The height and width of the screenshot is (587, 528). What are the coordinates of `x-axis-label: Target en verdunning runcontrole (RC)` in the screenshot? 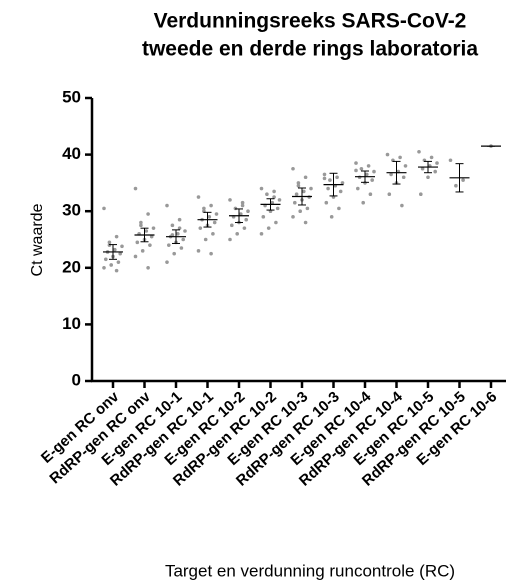 It's located at (310, 570).